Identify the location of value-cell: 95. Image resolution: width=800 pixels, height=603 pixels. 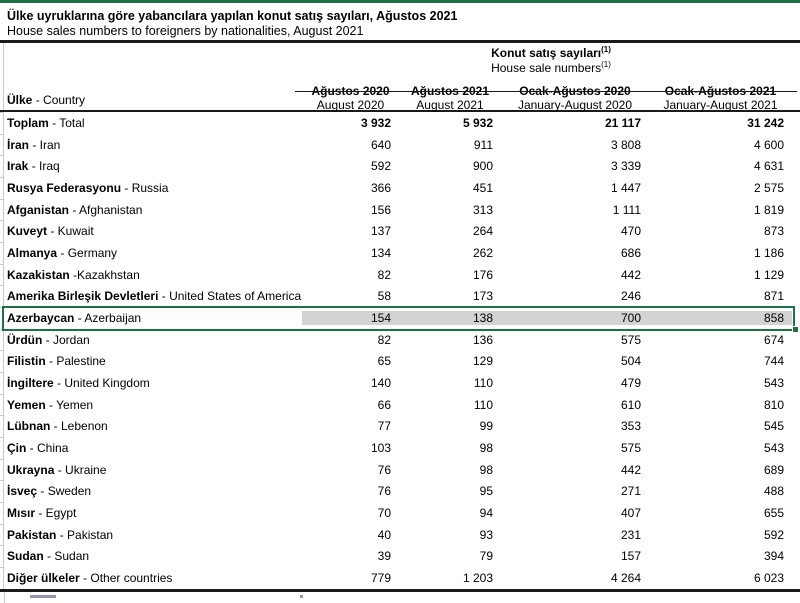
(486, 491).